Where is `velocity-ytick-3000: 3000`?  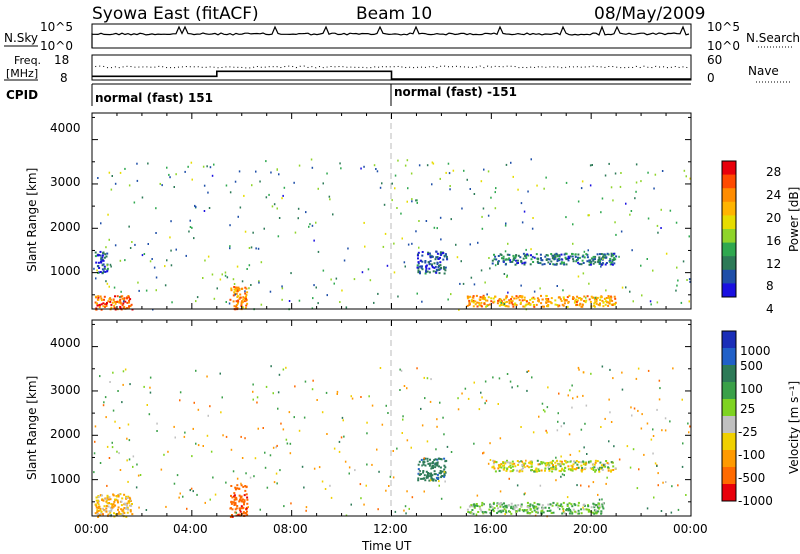
velocity-ytick-3000: 3000 is located at coordinates (65, 390).